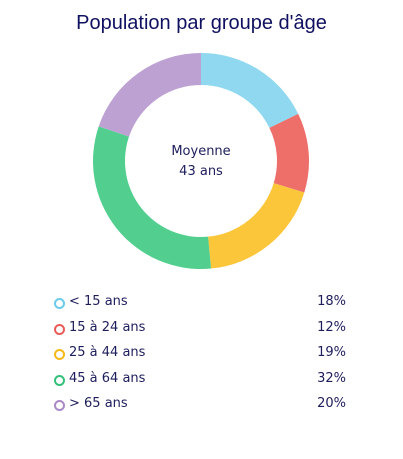 Image resolution: width=403 pixels, height=459 pixels. I want to click on center-label-title: Moyenne, so click(200, 151).